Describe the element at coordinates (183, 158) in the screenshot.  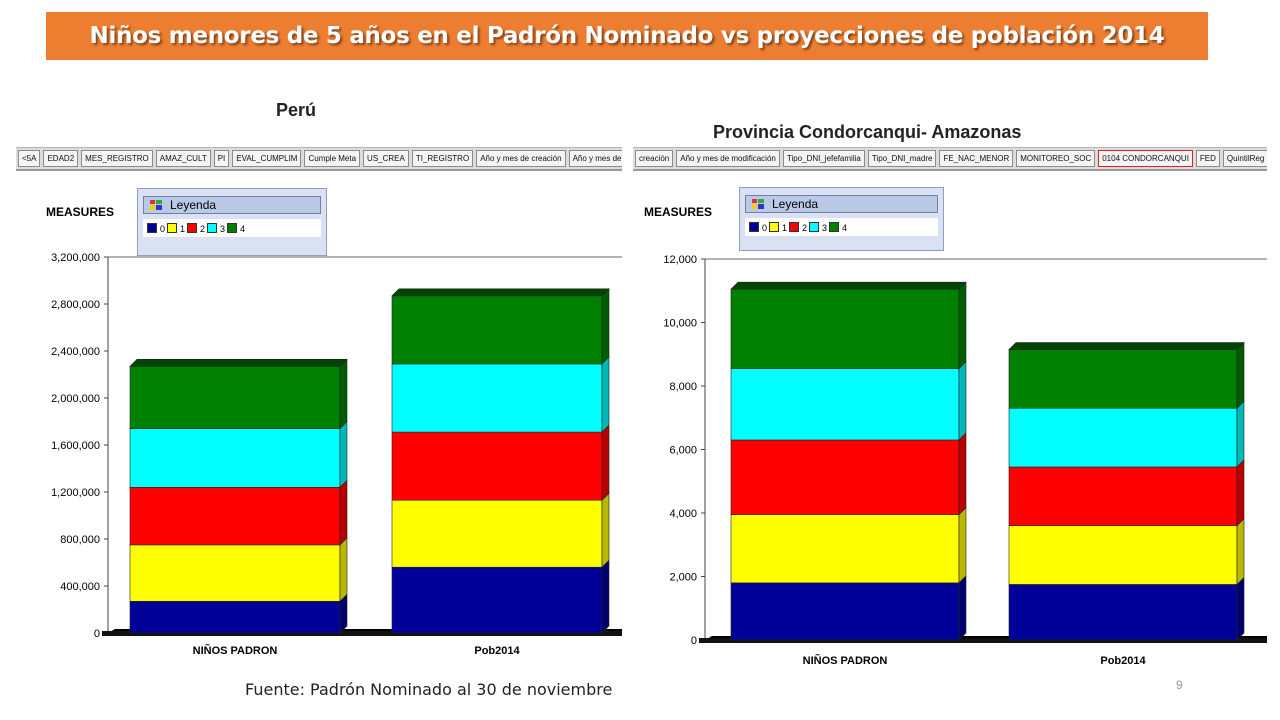
I see `left-dimension-tab: AMAZ_CULT` at that location.